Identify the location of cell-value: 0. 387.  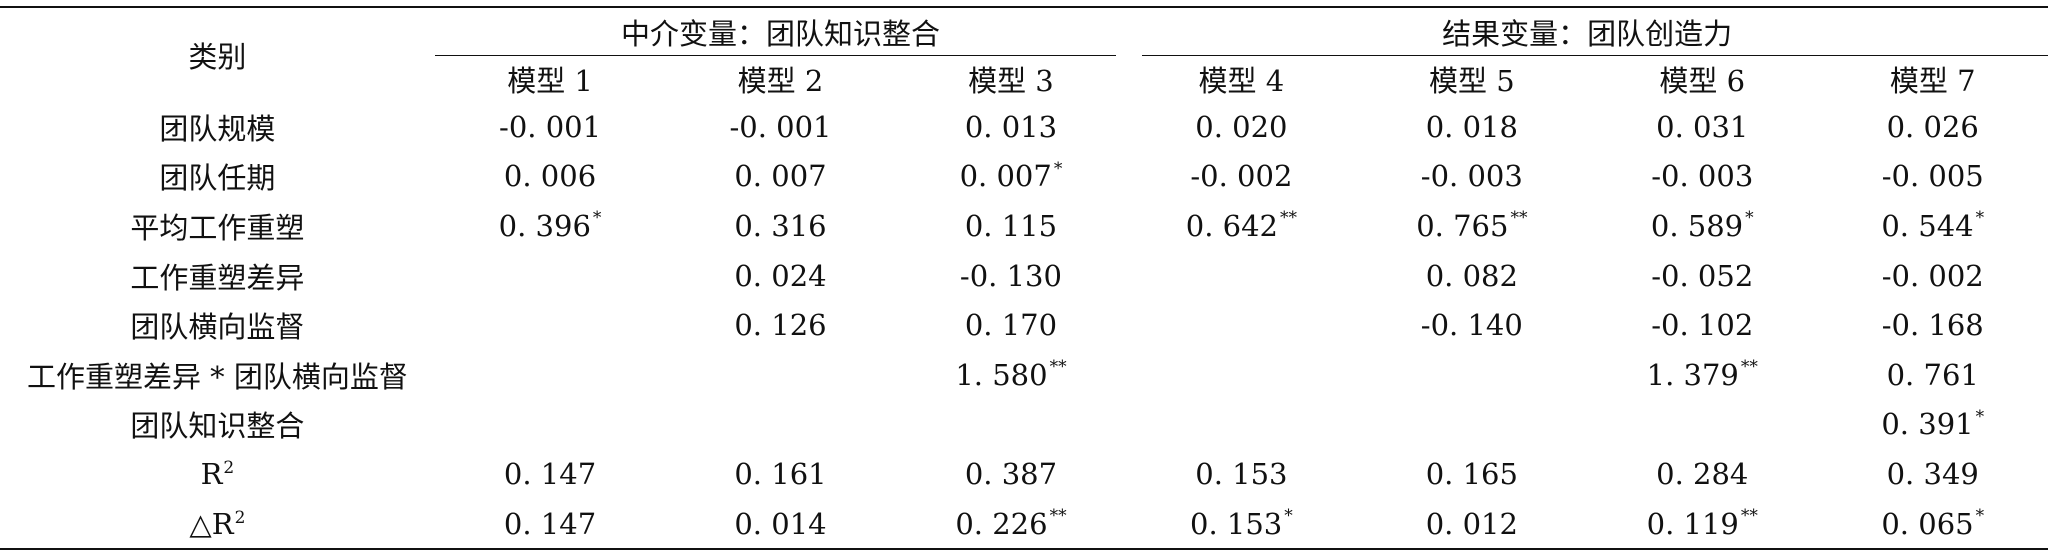
(1011, 473).